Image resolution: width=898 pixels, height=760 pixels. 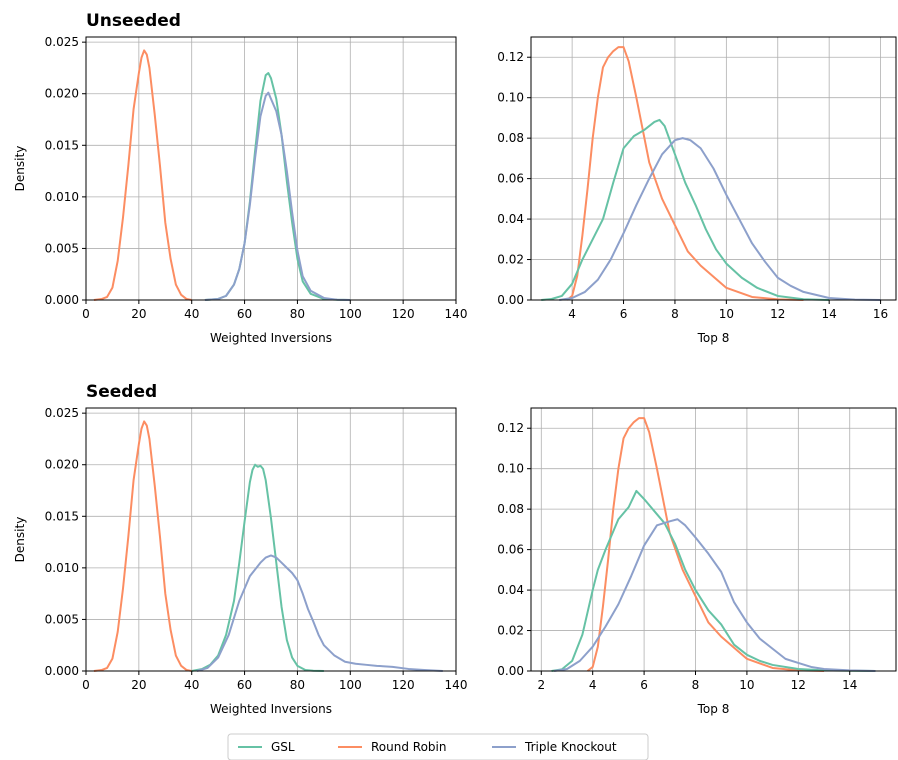 I want to click on panel-title: Unseeded, so click(x=133, y=21).